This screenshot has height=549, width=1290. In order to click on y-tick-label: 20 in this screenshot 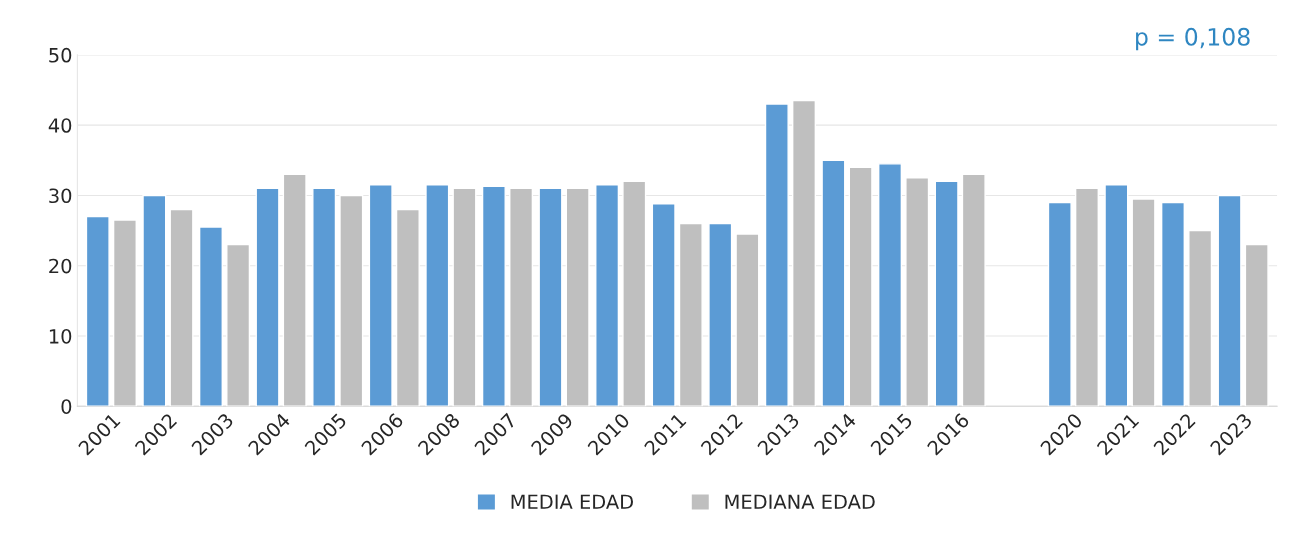, I will do `click(60, 266)`.